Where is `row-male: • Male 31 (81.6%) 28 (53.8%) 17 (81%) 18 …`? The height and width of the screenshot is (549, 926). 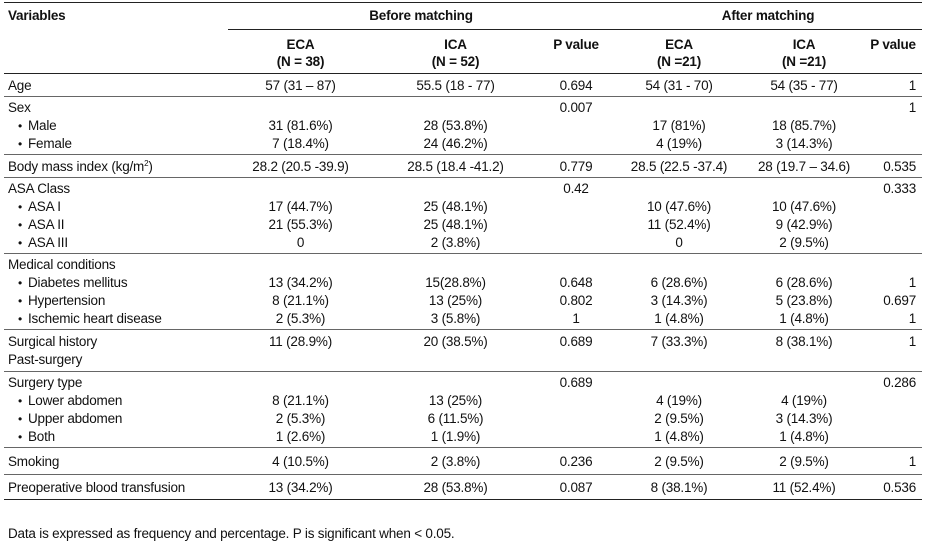
row-male: • Male 31 (81.6%) 28 (53.8%) 17 (81%) 18 … is located at coordinates (463, 126).